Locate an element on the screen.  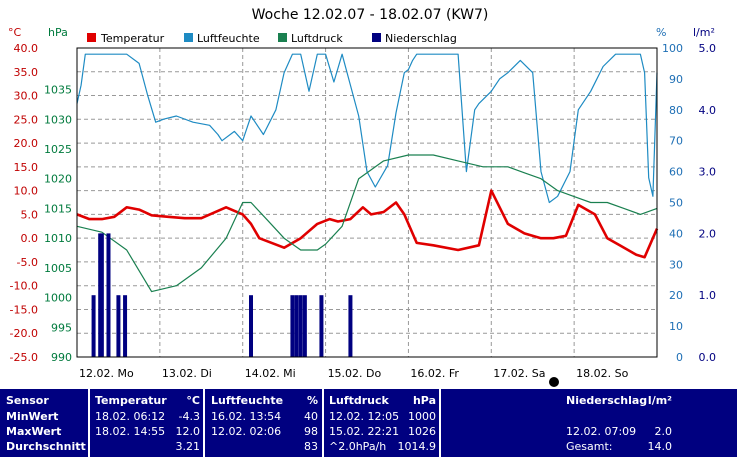
humidity-tick-label: 10 is located at coordinates (676, 326).